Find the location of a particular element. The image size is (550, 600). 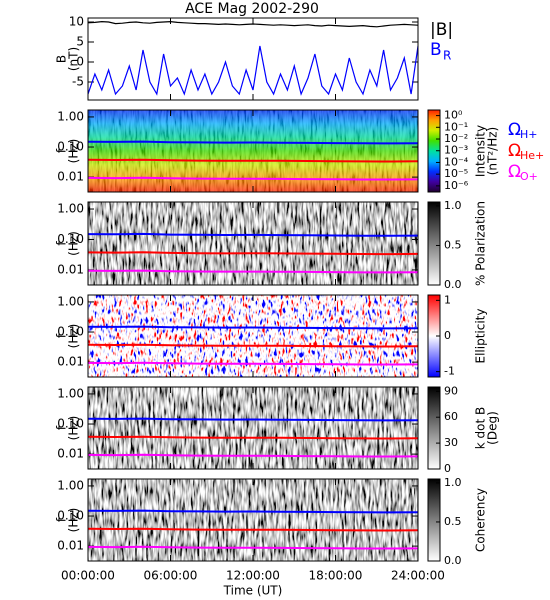

colorbar-tick-label: 10⁻² is located at coordinates (456, 138).